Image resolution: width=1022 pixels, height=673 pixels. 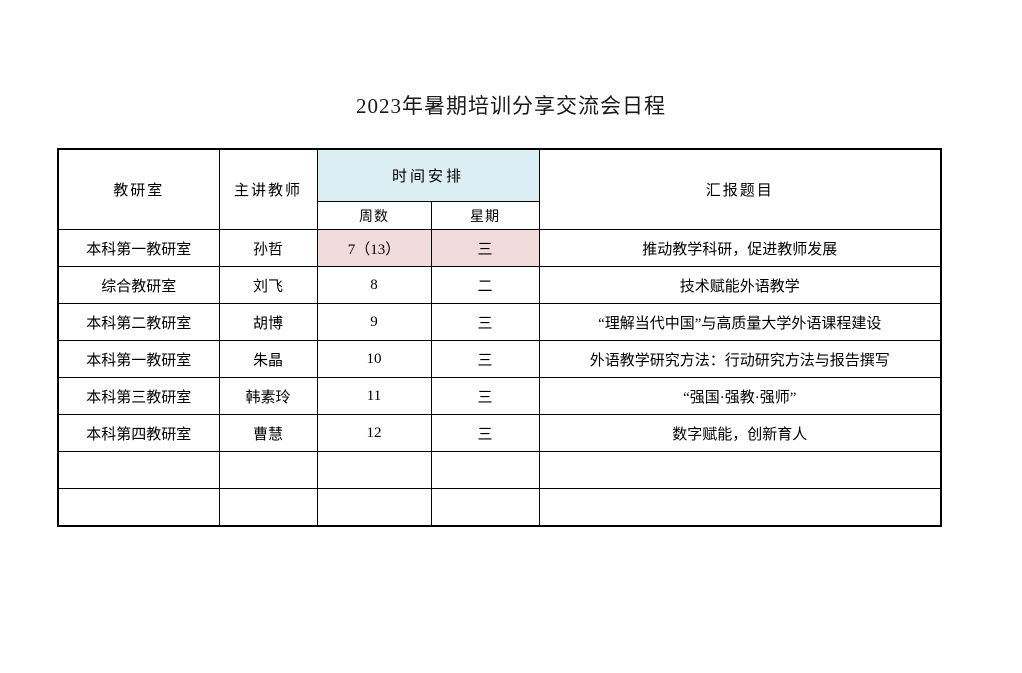 I want to click on lecturer-cell: 曹慧, so click(x=268, y=433).